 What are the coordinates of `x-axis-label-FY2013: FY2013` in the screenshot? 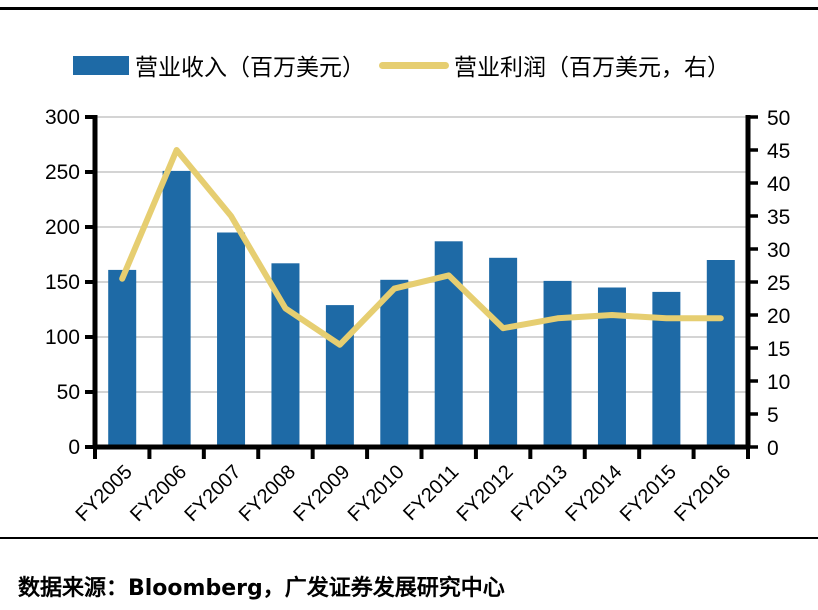 It's located at (539, 493).